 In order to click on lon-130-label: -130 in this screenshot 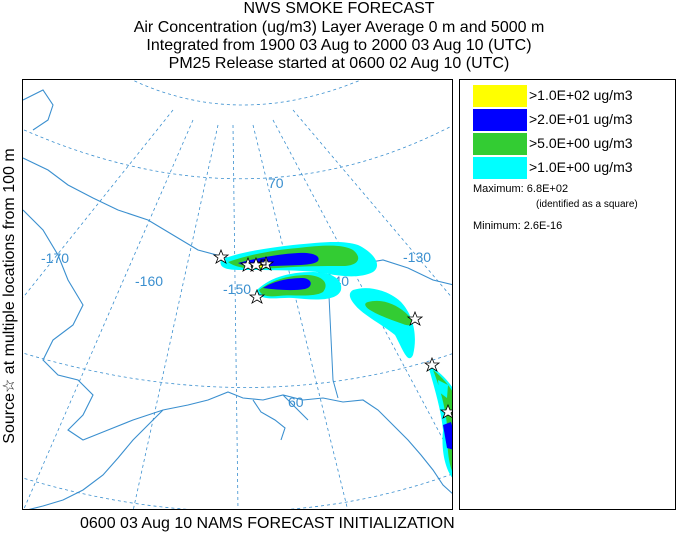, I will do `click(417, 257)`.